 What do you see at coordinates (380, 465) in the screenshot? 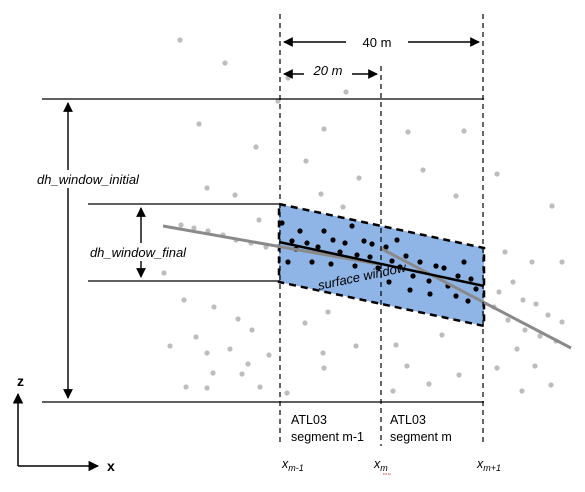
I see `x-m-label: xm` at bounding box center [380, 465].